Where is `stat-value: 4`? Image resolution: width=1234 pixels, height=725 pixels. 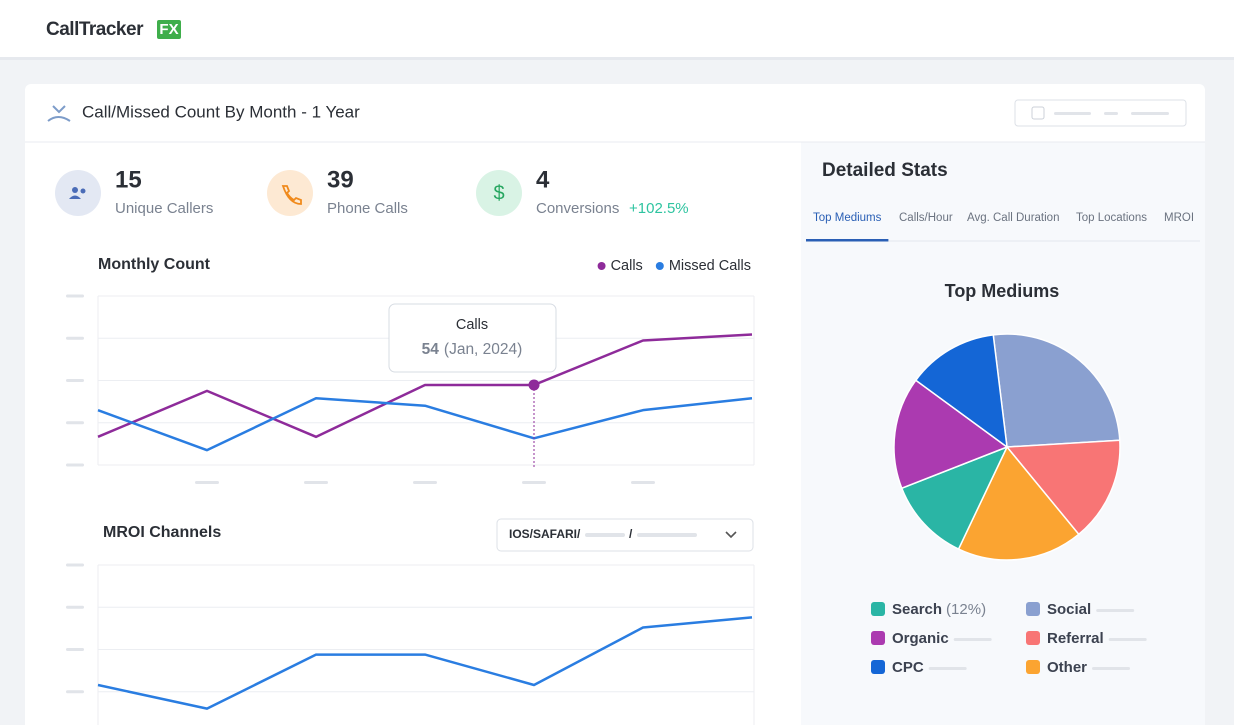
stat-value: 4 is located at coordinates (543, 179).